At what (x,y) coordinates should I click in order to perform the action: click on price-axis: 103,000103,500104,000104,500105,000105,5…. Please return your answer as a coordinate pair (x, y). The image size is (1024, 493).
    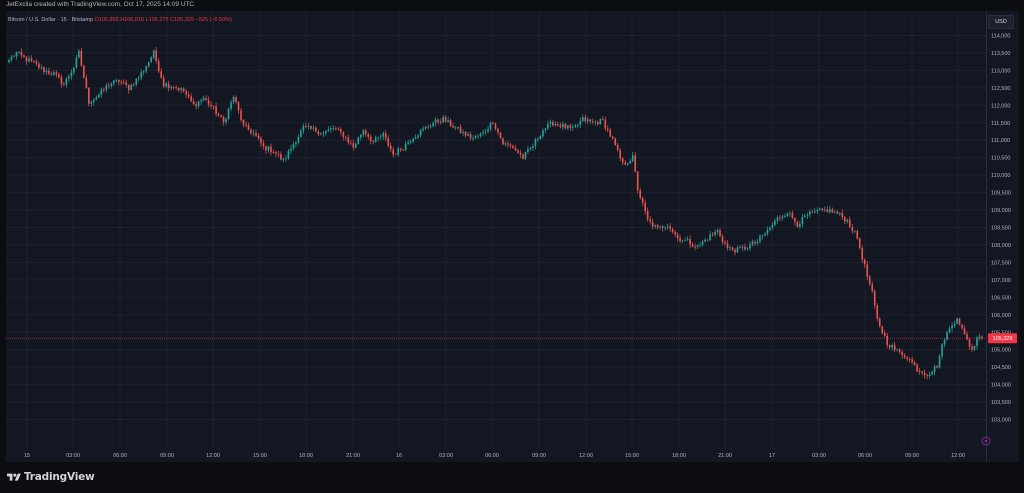
    Looking at the image, I should click on (1002, 236).